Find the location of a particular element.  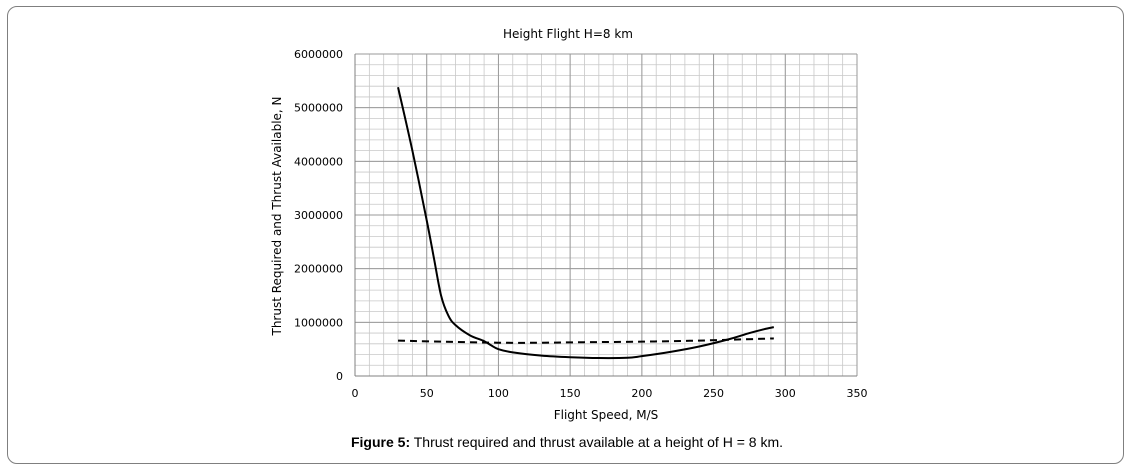

x-tick-label: 100 is located at coordinates (498, 393).